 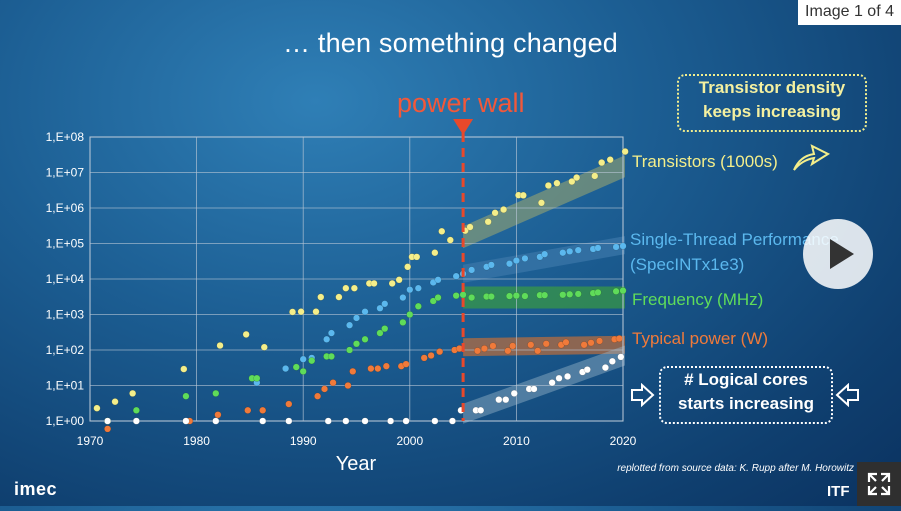 What do you see at coordinates (700, 338) in the screenshot?
I see `label-power: Typical power (W)` at bounding box center [700, 338].